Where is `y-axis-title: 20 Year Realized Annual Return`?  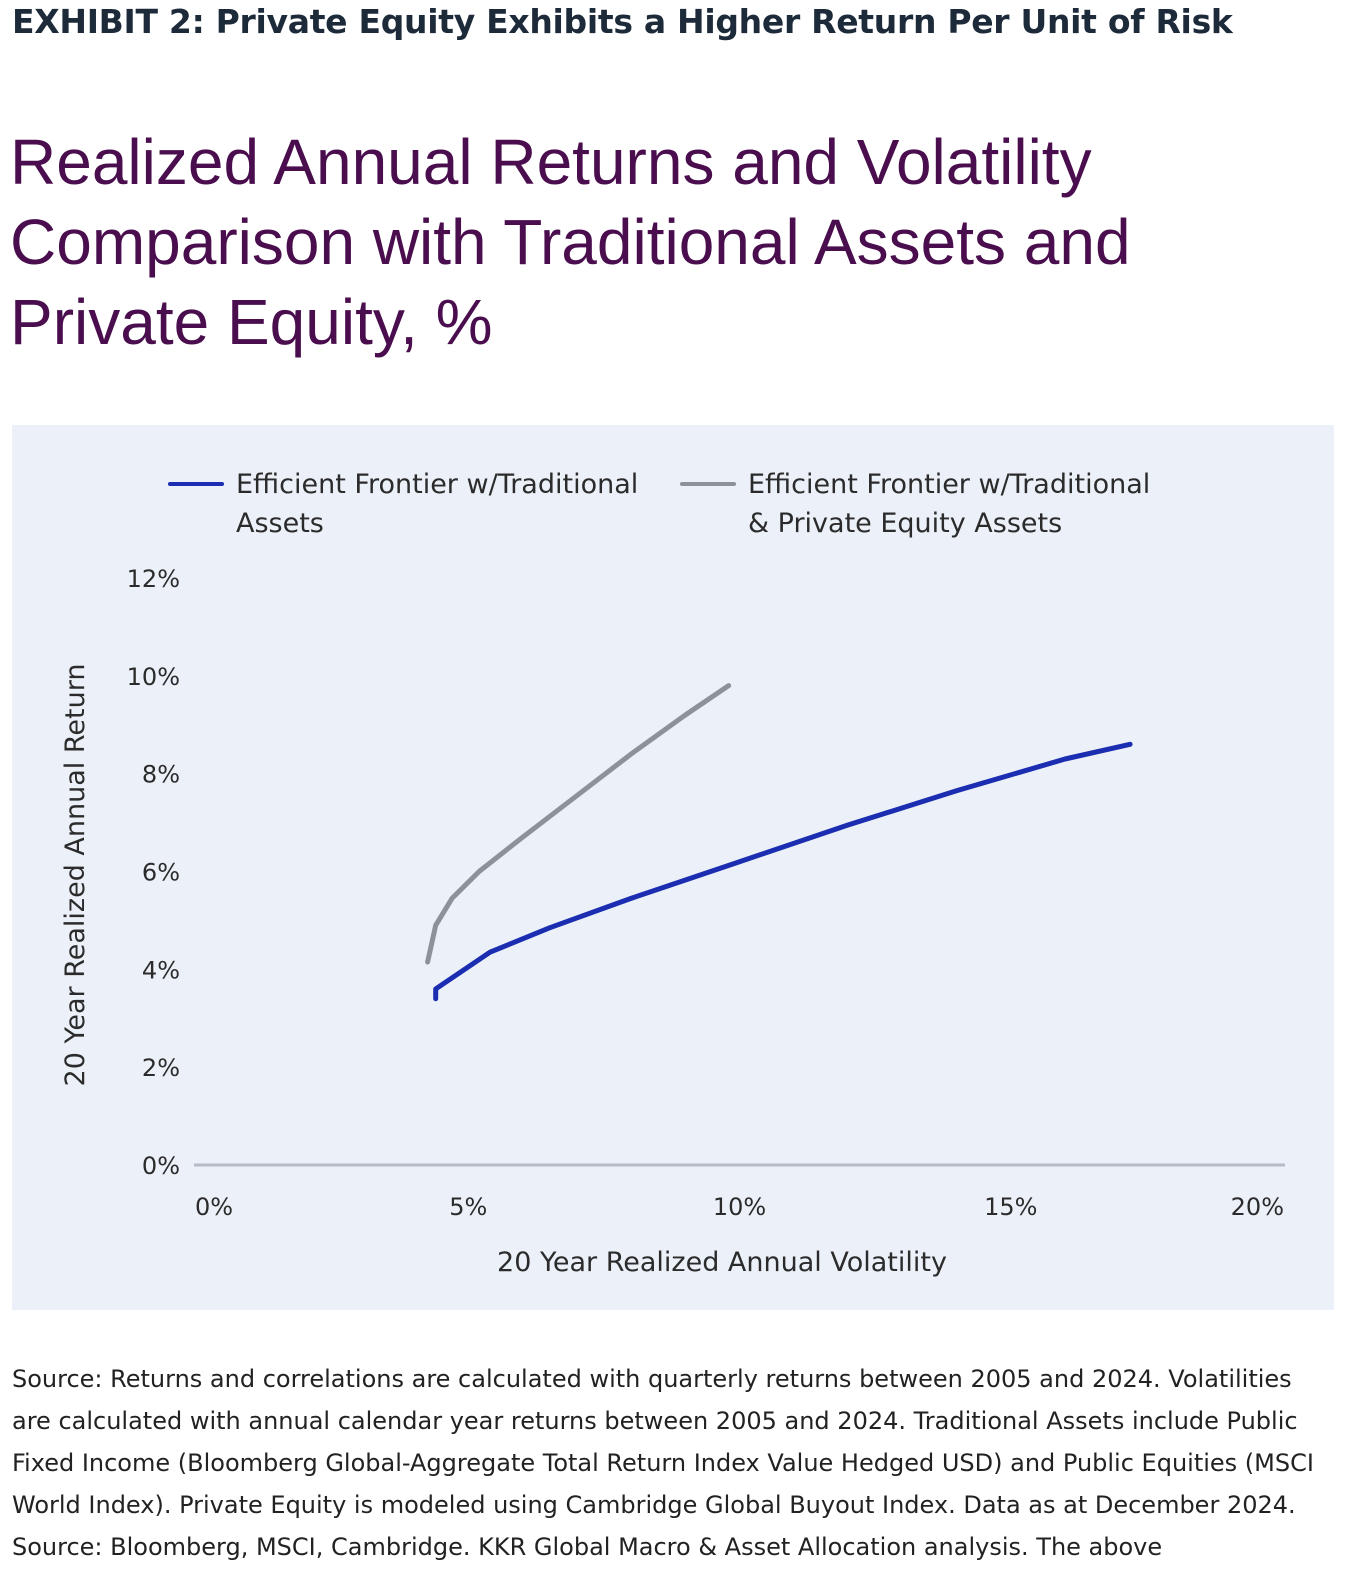
y-axis-title: 20 Year Realized Annual Return is located at coordinates (75, 875).